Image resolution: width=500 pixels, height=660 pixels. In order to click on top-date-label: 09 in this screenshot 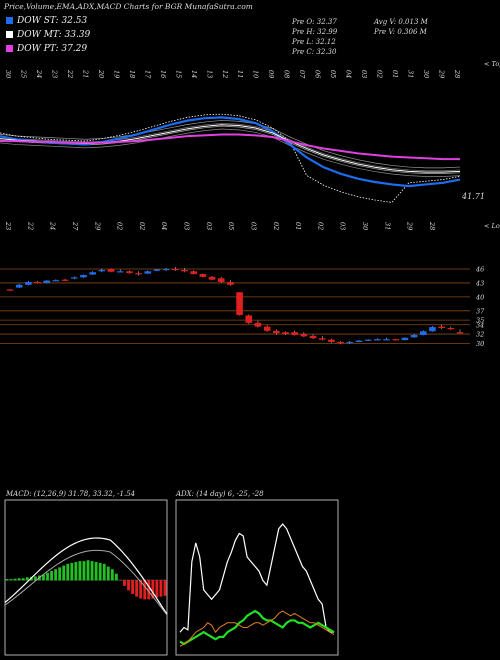, I will do `click(271, 74)`.